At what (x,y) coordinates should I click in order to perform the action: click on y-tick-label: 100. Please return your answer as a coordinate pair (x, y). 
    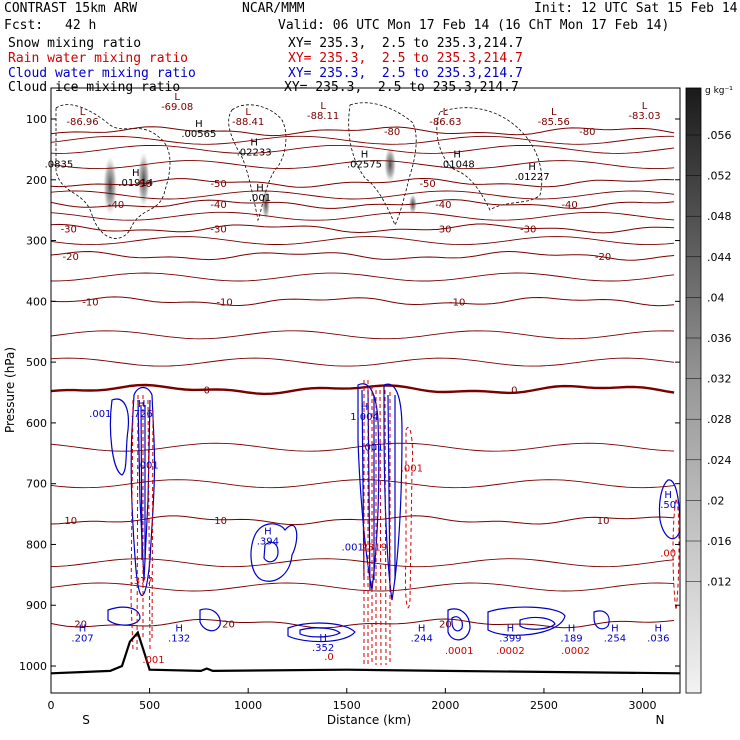
    Looking at the image, I should click on (36, 119).